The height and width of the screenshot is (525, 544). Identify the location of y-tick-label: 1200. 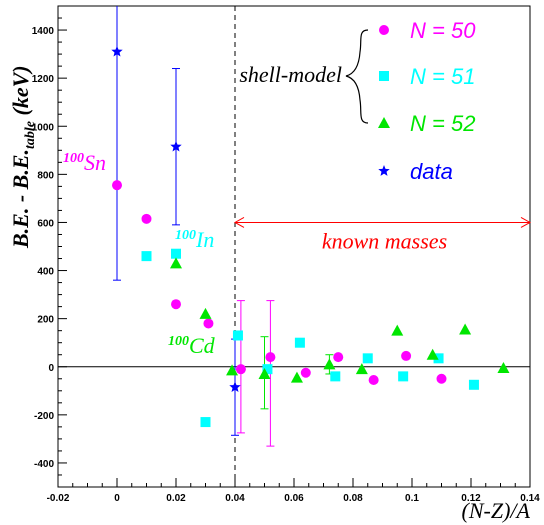
(43, 79).